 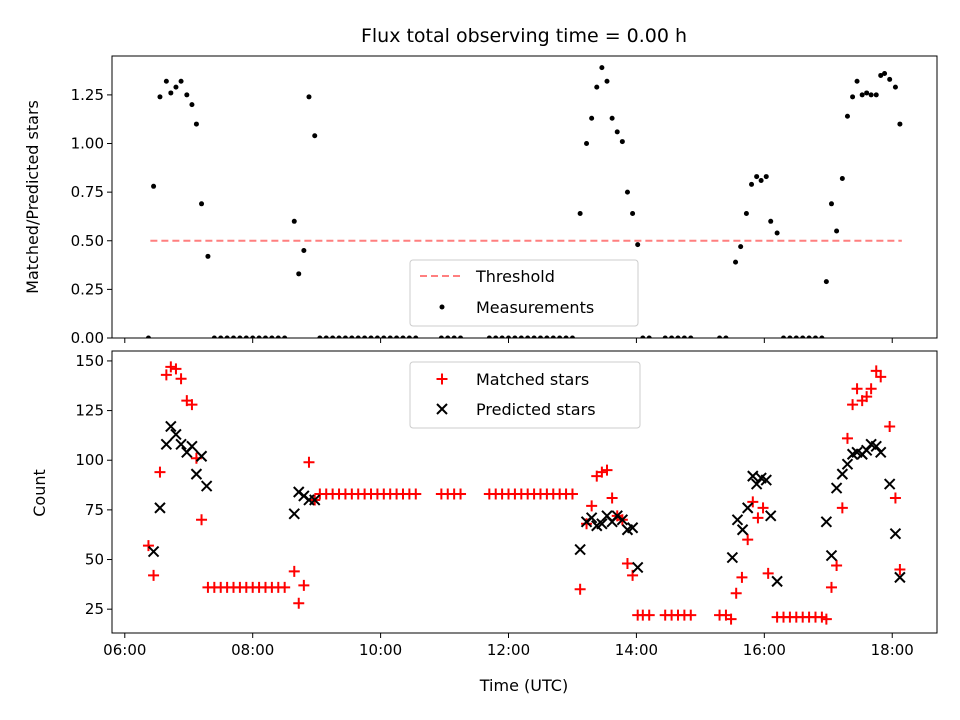 What do you see at coordinates (764, 650) in the screenshot?
I see `bottom-xtick-label: 16:00` at bounding box center [764, 650].